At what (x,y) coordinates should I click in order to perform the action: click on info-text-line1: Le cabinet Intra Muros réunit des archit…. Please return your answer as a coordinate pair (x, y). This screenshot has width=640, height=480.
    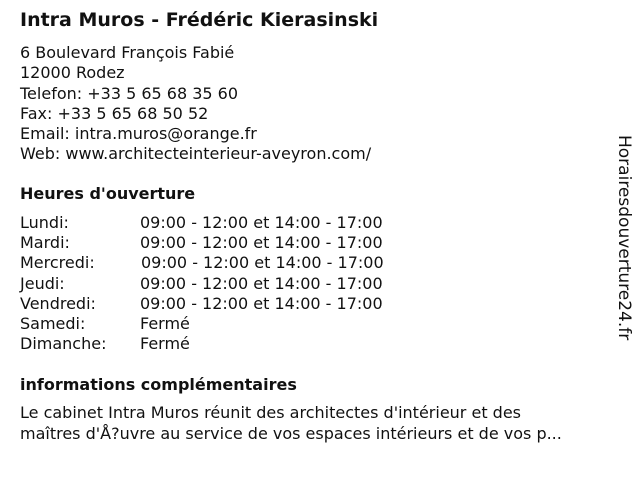
    Looking at the image, I should click on (271, 412).